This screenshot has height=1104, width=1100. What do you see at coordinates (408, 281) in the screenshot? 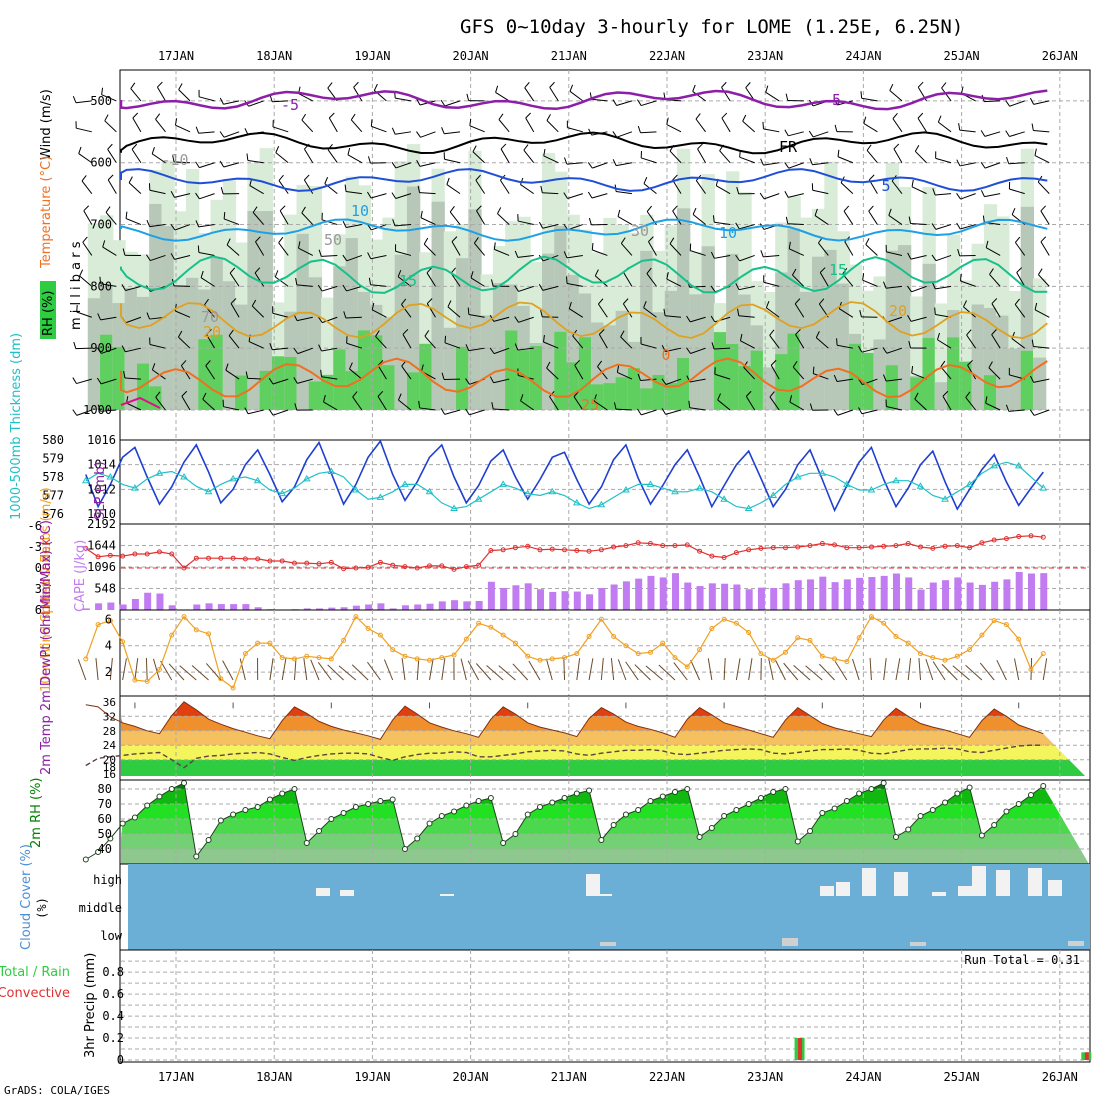
I see `isotherm-label: 15` at bounding box center [408, 281].